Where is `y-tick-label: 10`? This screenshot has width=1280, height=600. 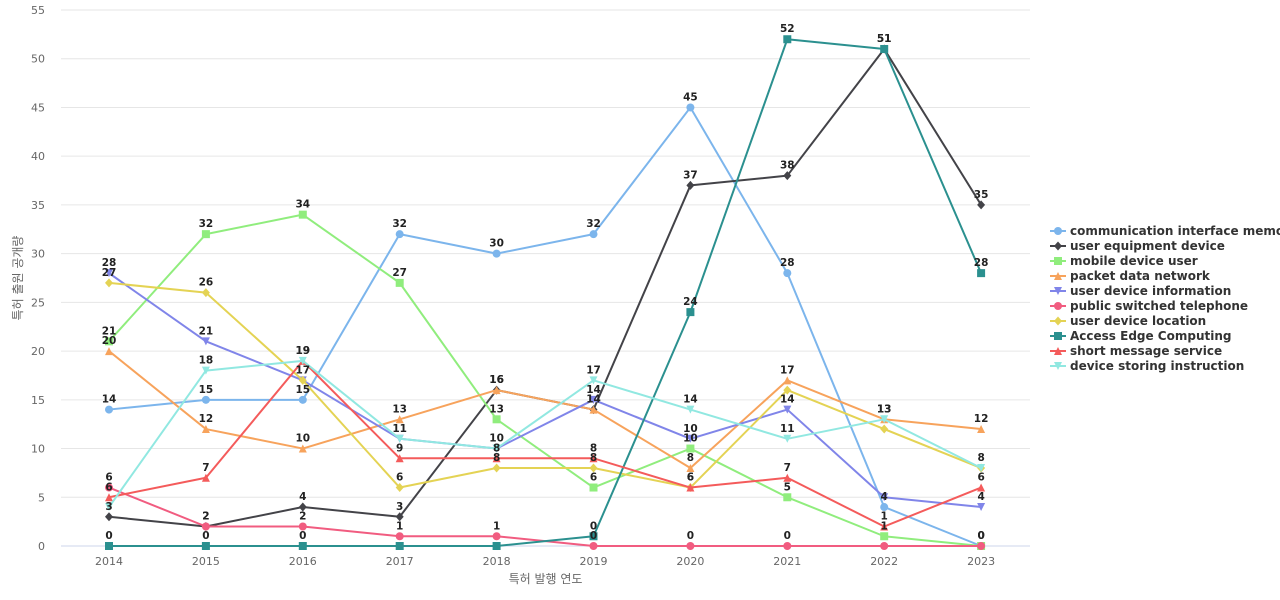 y-tick-label: 10 is located at coordinates (38, 449).